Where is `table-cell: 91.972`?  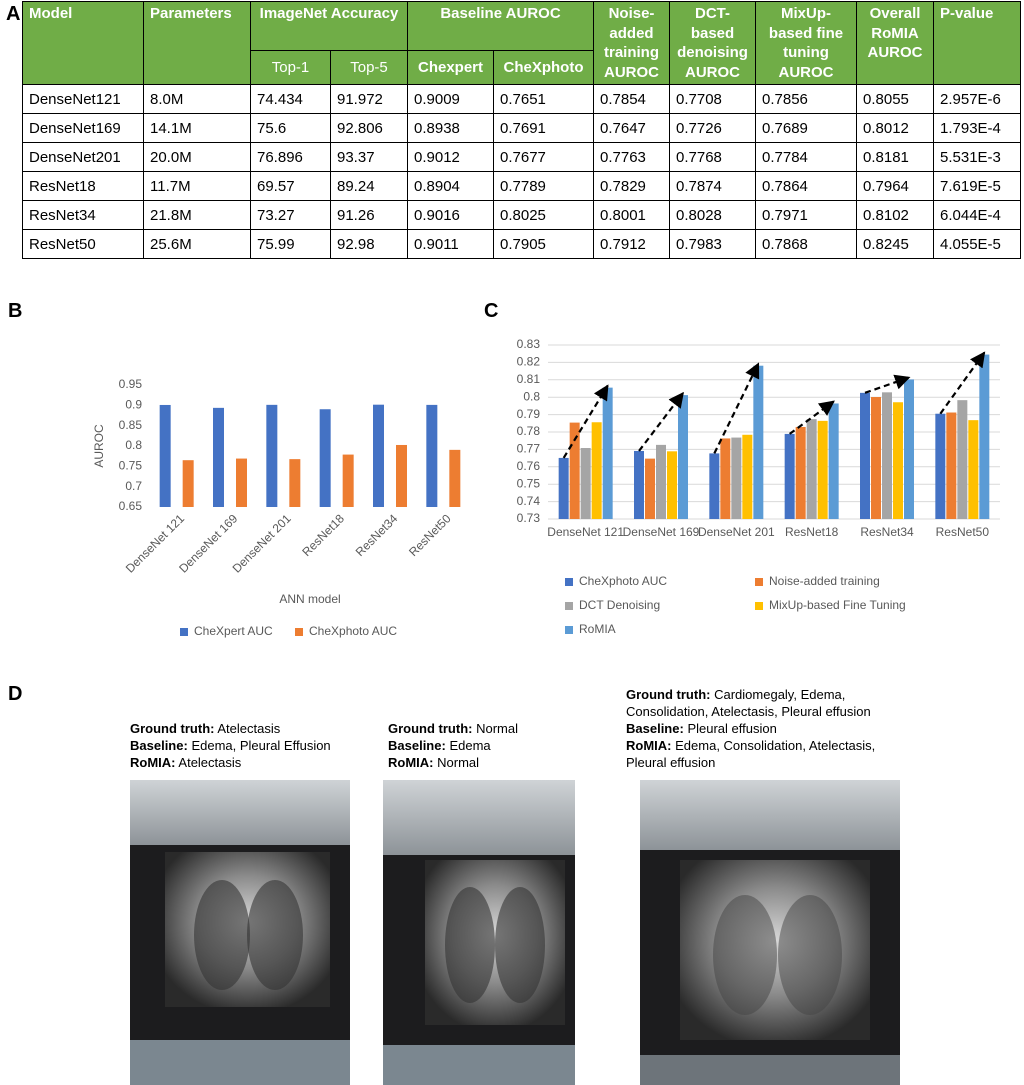 table-cell: 91.972 is located at coordinates (369, 99).